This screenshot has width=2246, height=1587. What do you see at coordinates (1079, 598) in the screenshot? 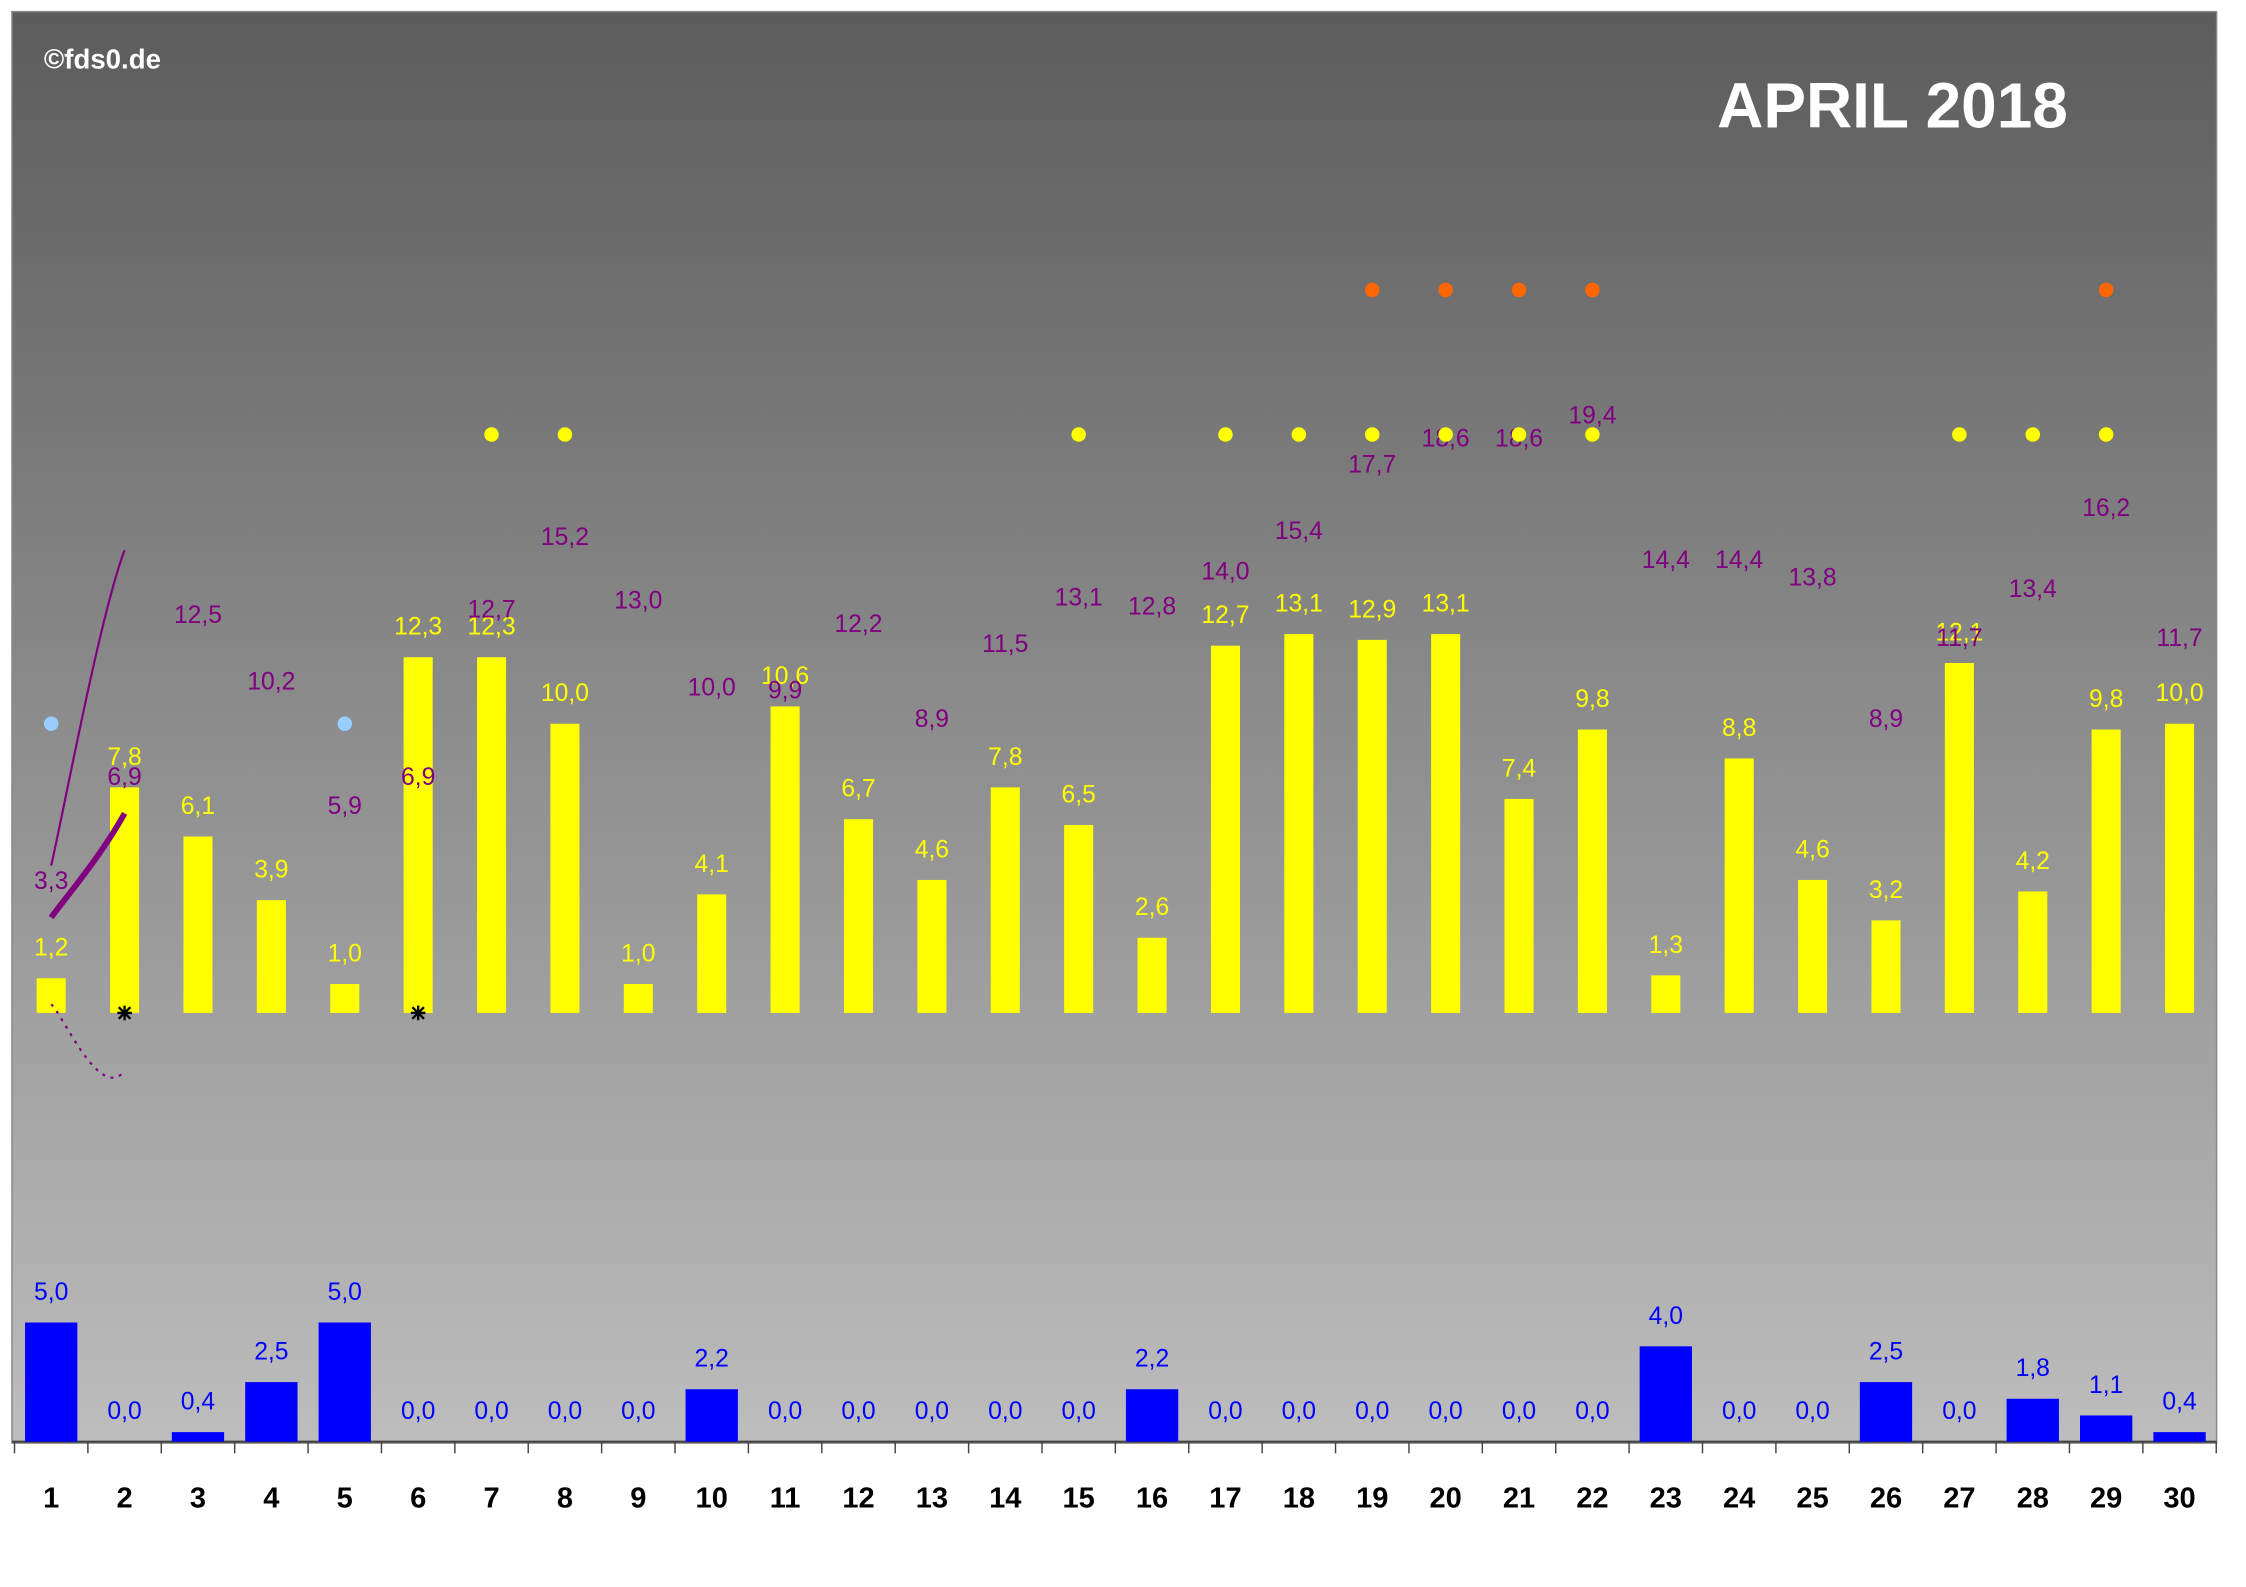
I see `value-label: 13,1` at bounding box center [1079, 598].